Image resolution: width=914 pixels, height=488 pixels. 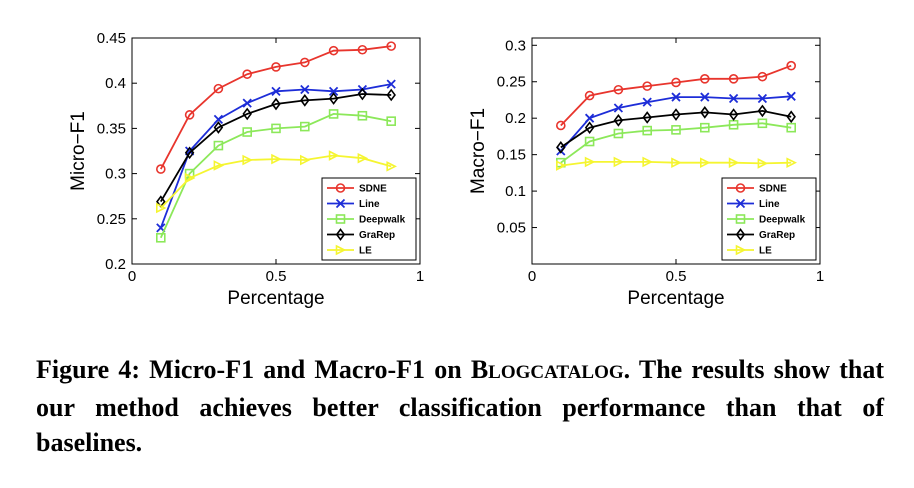 I want to click on series-le, so click(x=276, y=182).